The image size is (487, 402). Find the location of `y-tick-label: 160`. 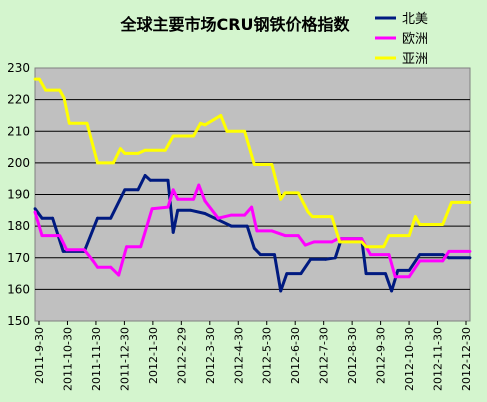

y-tick-label: 160 is located at coordinates (18, 289).